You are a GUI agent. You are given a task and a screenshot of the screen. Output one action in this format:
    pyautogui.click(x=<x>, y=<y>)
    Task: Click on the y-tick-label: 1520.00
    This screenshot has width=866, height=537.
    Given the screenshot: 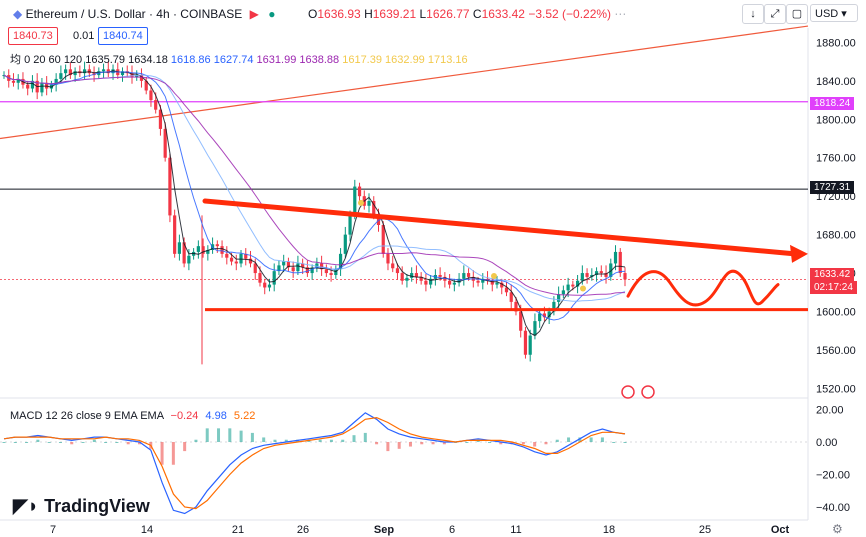 What is the action you would take?
    pyautogui.click(x=836, y=389)
    